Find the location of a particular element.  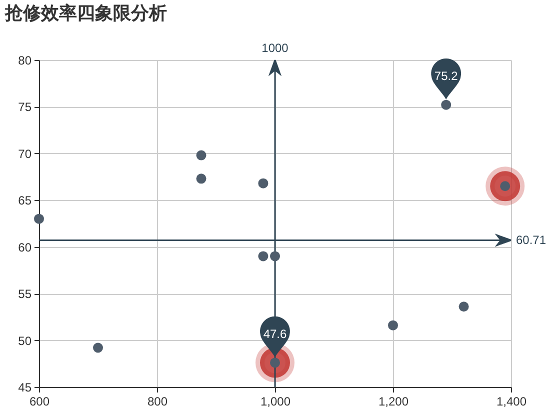

y-tick-label: 55 is located at coordinates (25, 294).